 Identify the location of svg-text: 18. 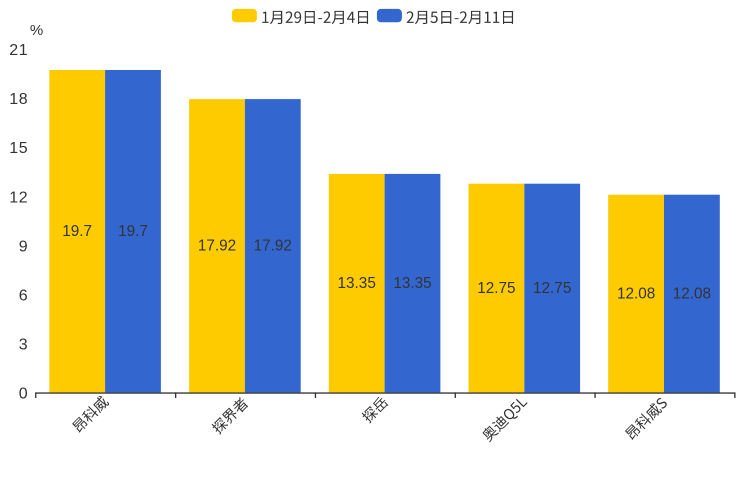
(18, 99).